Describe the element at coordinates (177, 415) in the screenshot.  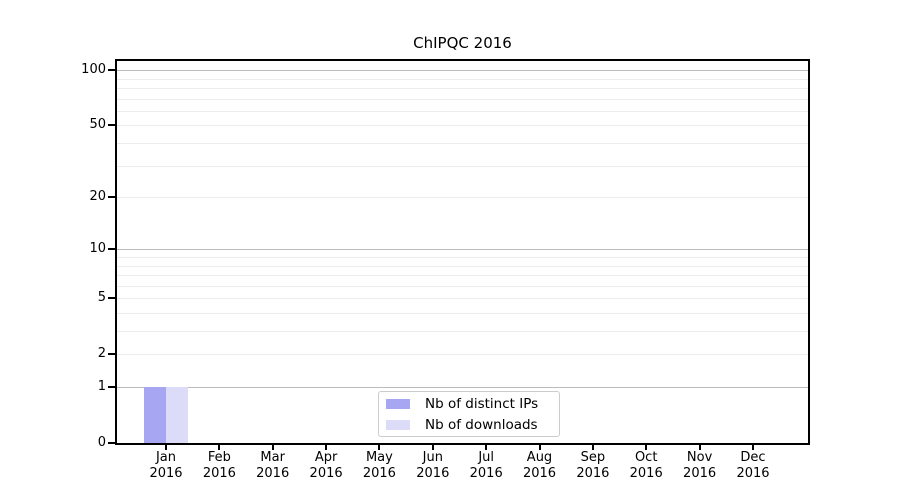
I see `bar-jan-downloads` at that location.